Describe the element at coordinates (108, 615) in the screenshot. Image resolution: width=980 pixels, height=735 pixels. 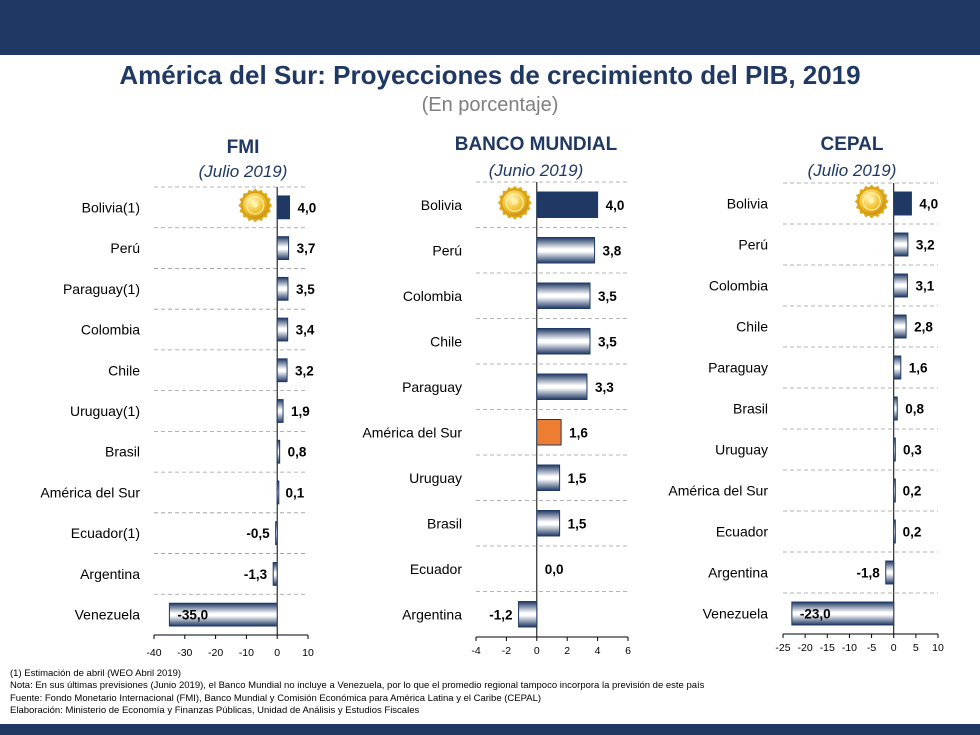
I see `category-label: Venezuela` at that location.